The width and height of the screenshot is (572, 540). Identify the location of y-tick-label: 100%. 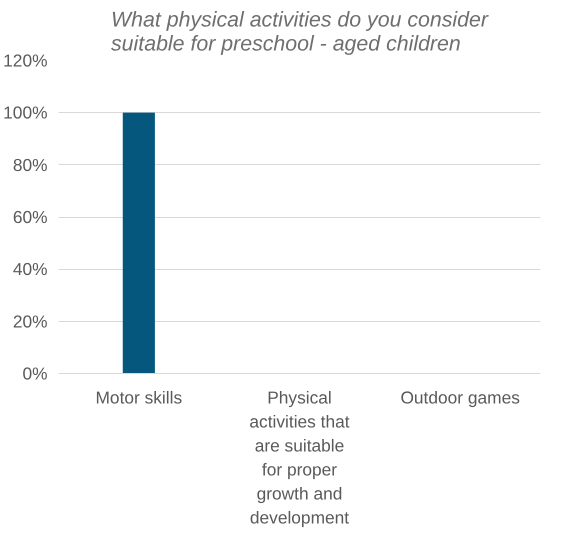
(25, 112).